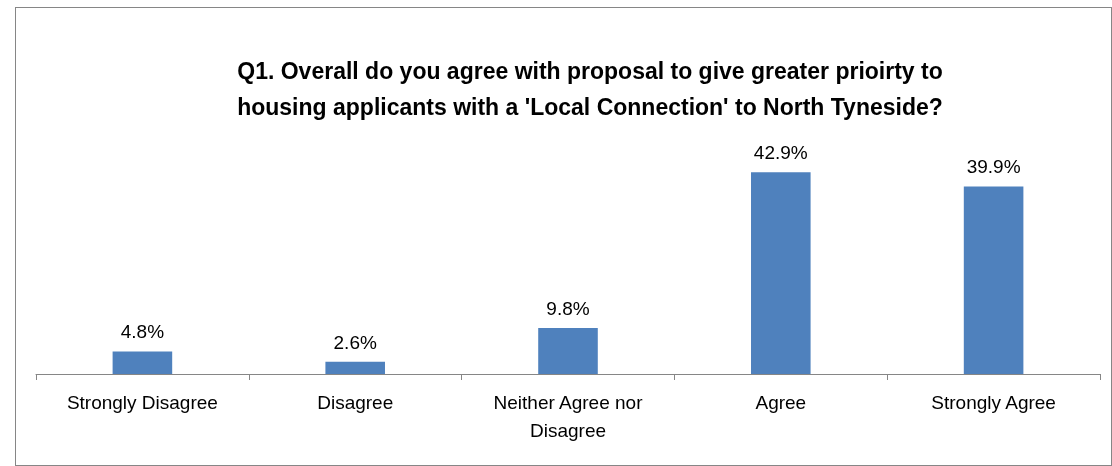  Describe the element at coordinates (355, 402) in the screenshot. I see `x-tick-label: Disagree` at that location.